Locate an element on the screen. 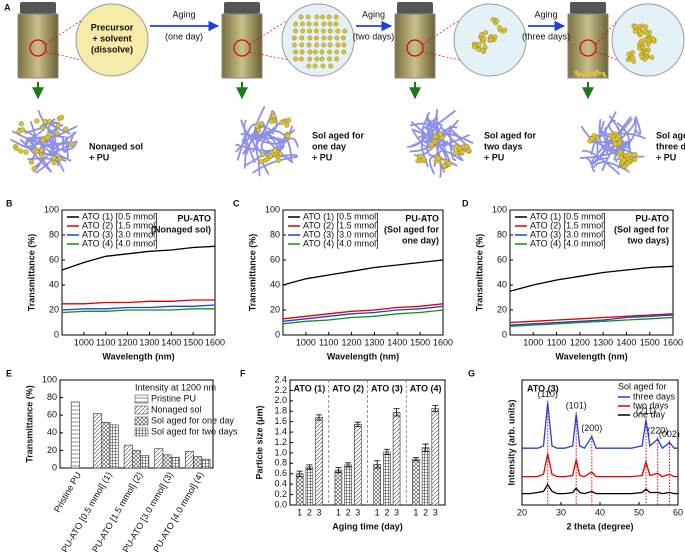 The width and height of the screenshot is (685, 552). plot-frame is located at coordinates (363, 272).